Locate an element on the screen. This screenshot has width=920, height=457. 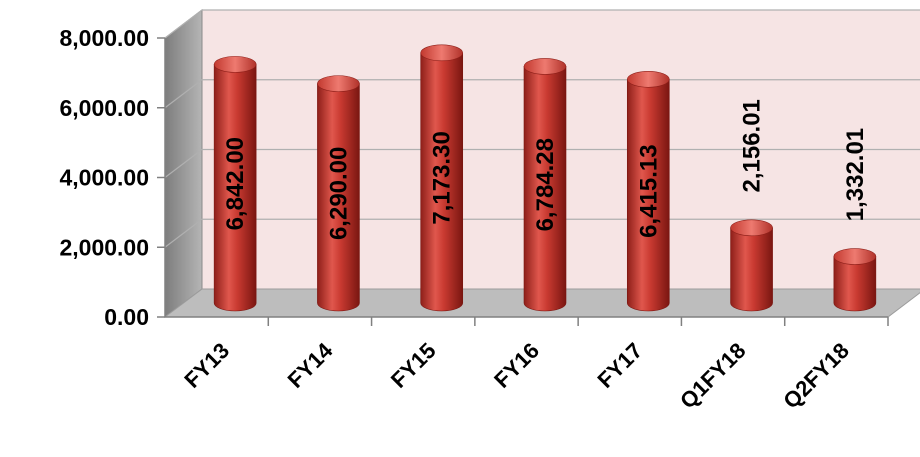
data-label: 6,842.00 is located at coordinates (235, 183).